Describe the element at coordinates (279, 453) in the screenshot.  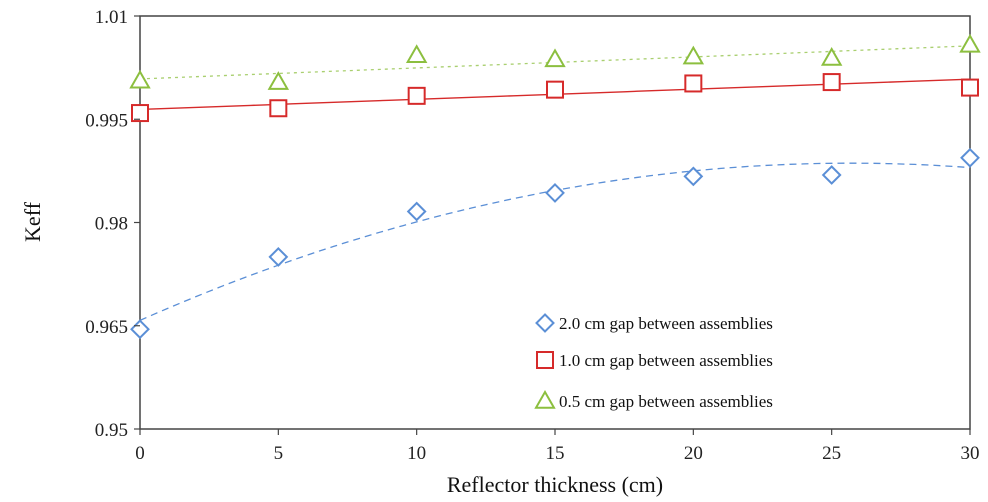
I see `x-tick-label: 5` at that location.